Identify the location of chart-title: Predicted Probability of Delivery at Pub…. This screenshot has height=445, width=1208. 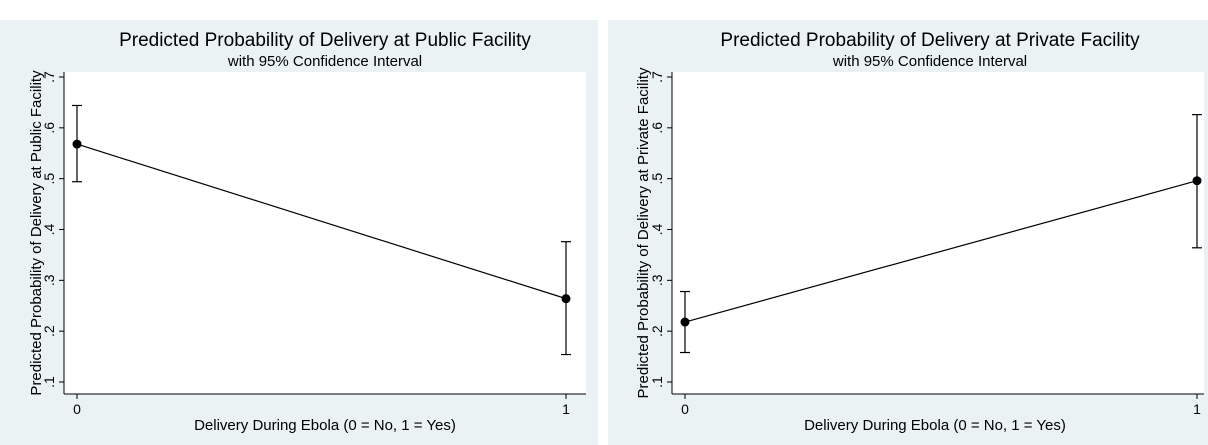
(325, 40).